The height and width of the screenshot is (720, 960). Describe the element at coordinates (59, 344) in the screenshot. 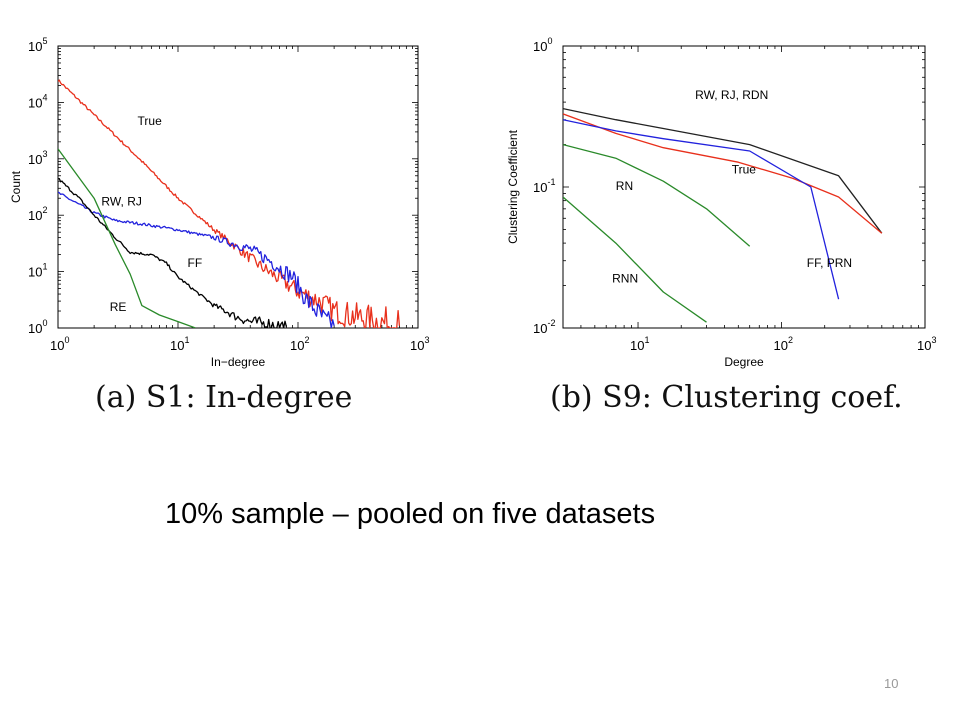

I see `x-tick-label: 10⁰` at that location.